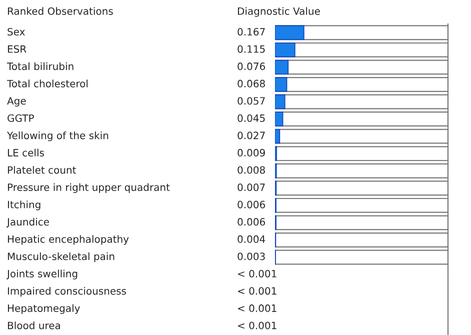  Describe the element at coordinates (42, 170) in the screenshot. I see `y-tick-label: Platelet count` at that location.